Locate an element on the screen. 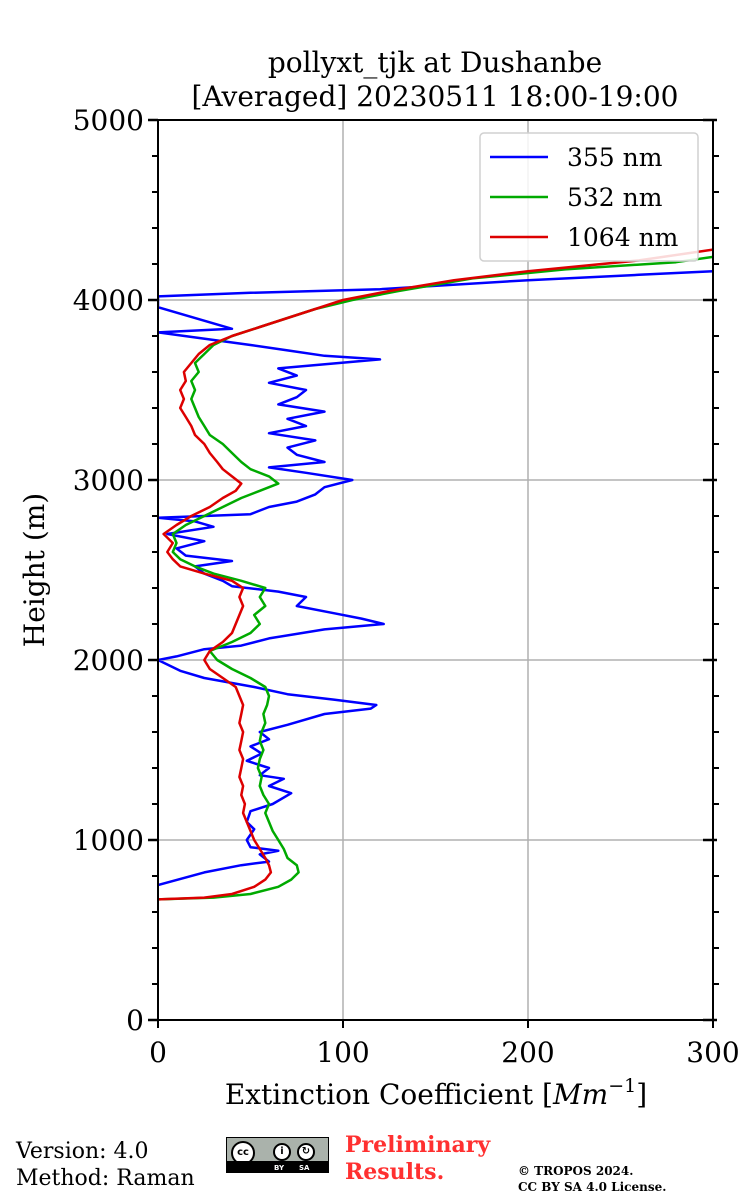 This screenshot has width=750, height=1200. x-tick-label: 200 is located at coordinates (527, 1052).